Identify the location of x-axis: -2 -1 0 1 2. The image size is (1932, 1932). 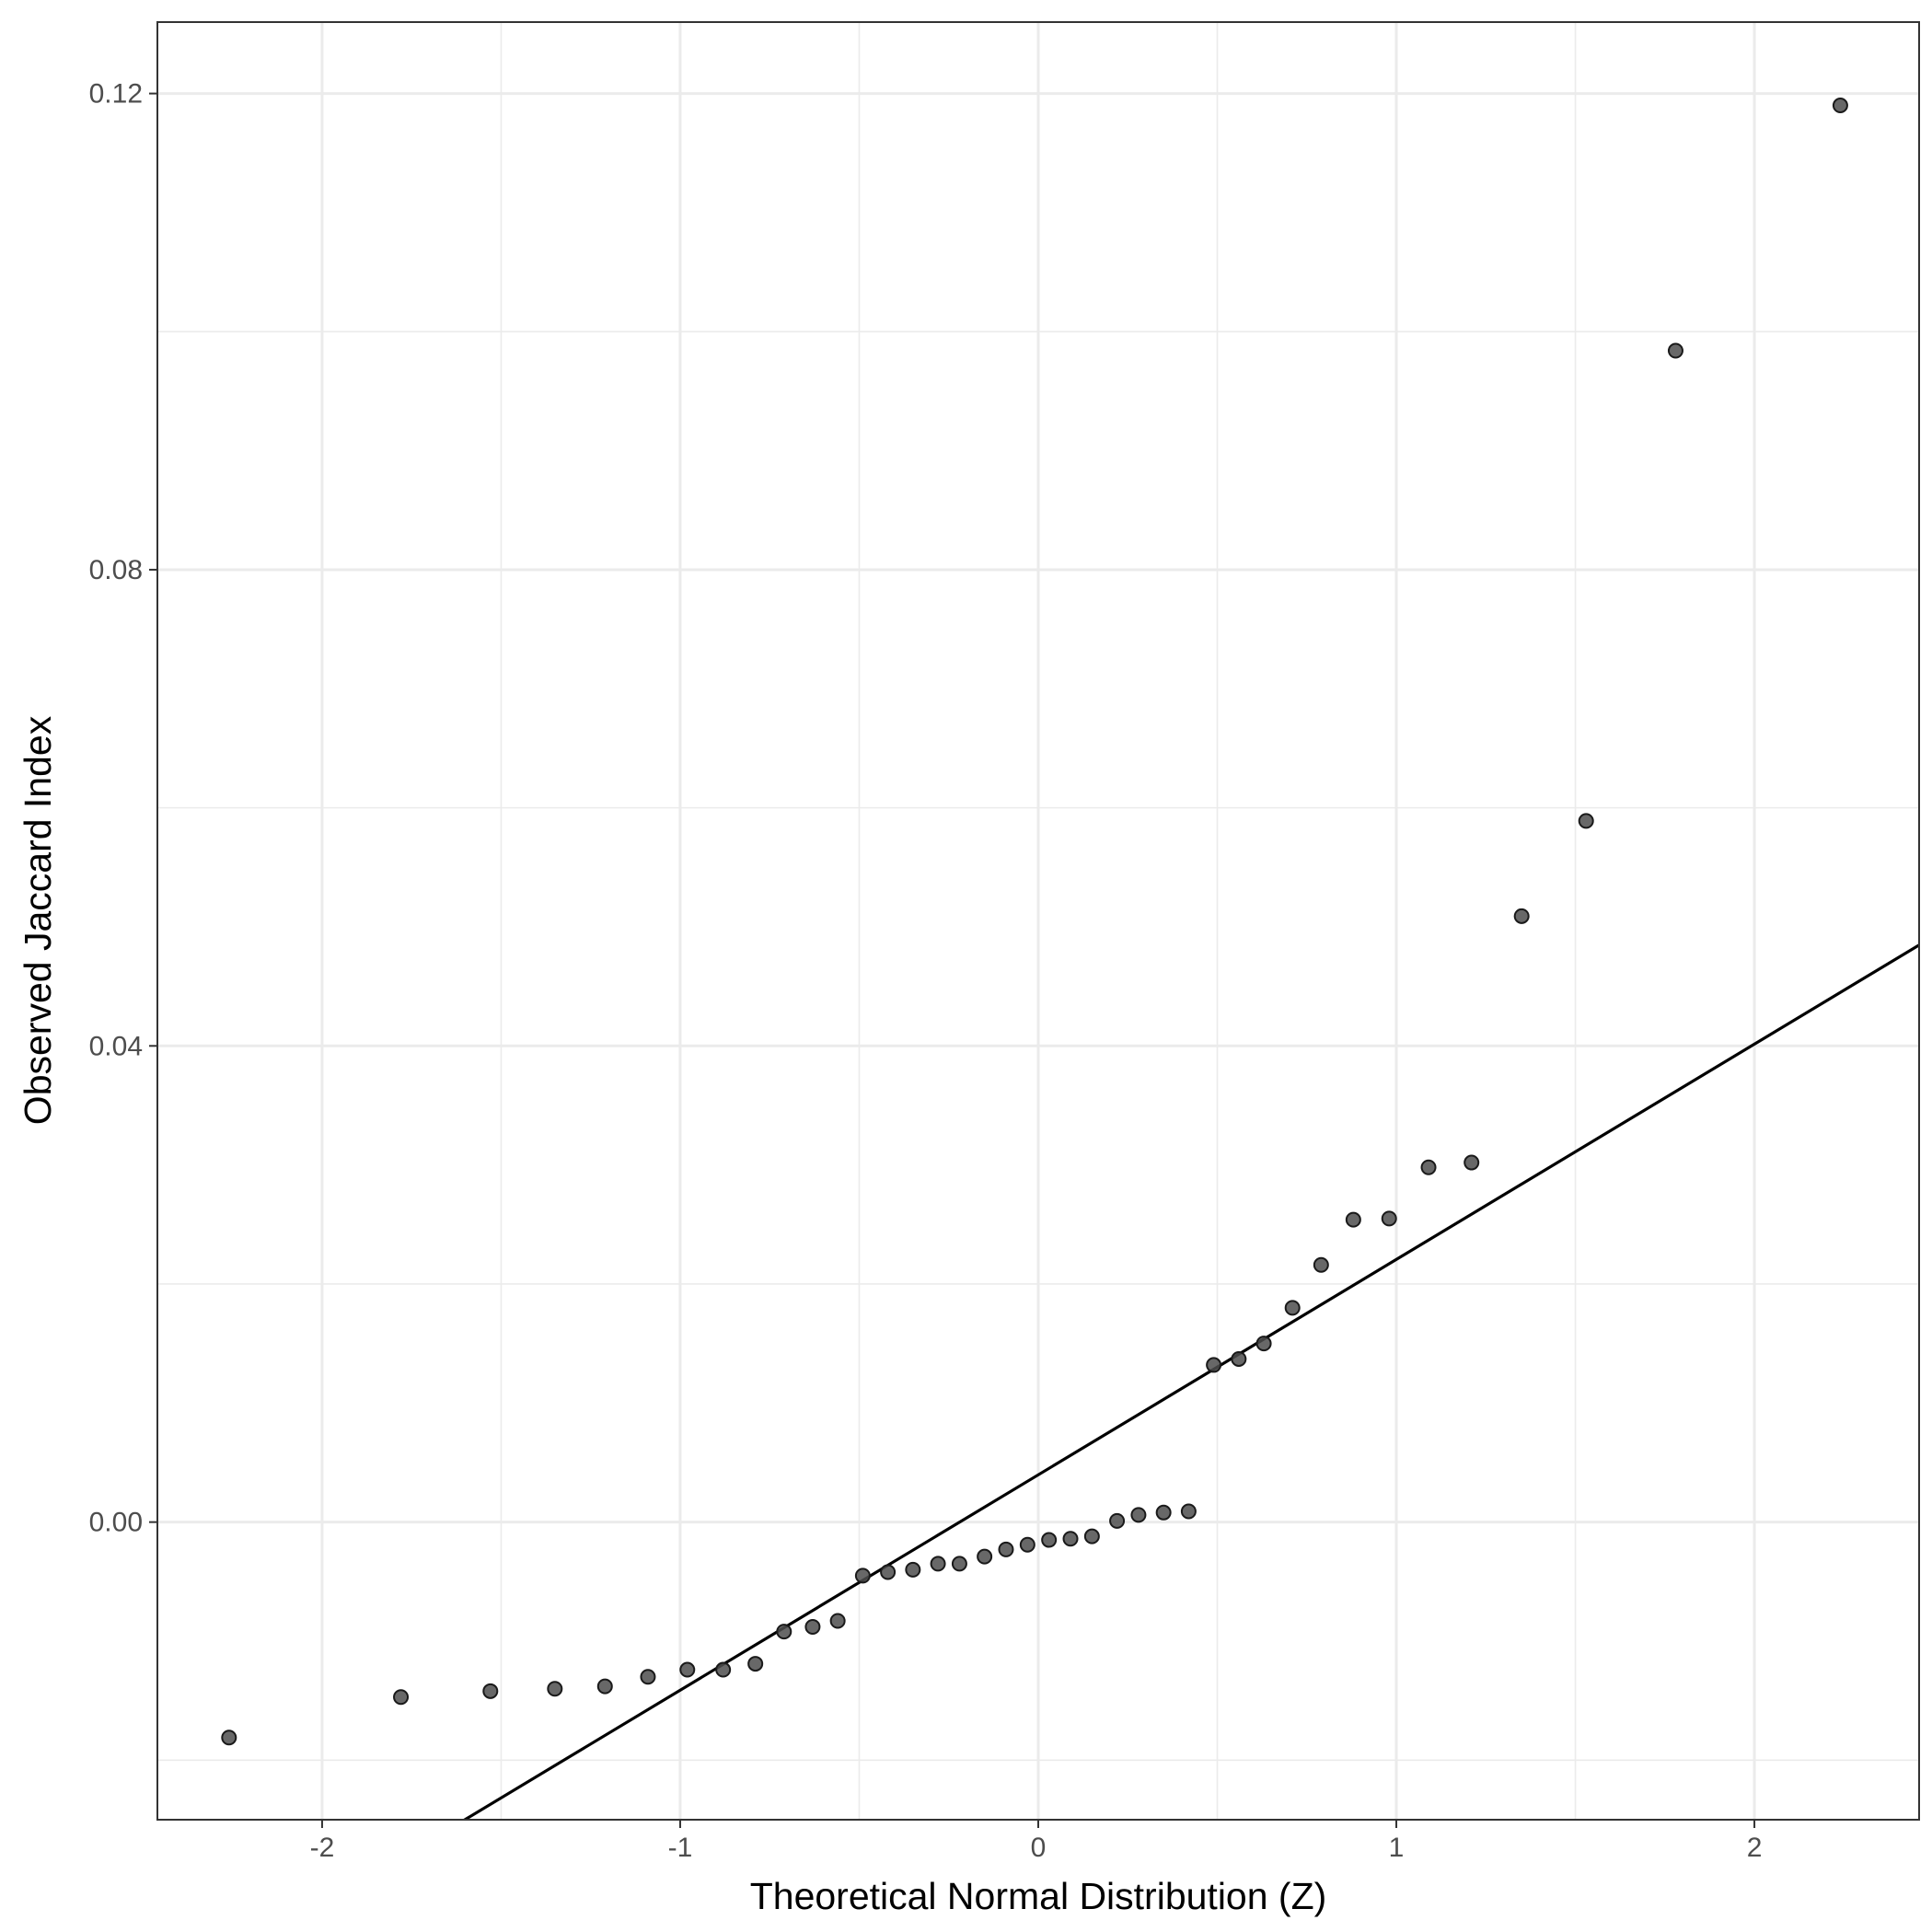
(1037, 1842).